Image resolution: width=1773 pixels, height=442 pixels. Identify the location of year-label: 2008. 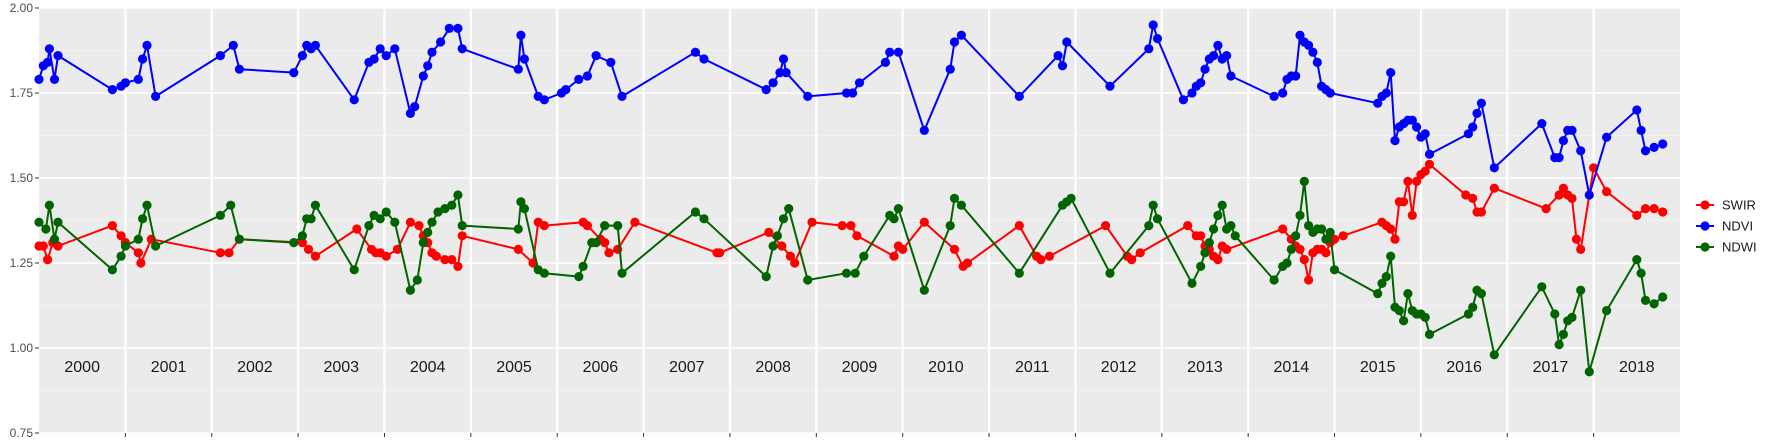
(773, 367).